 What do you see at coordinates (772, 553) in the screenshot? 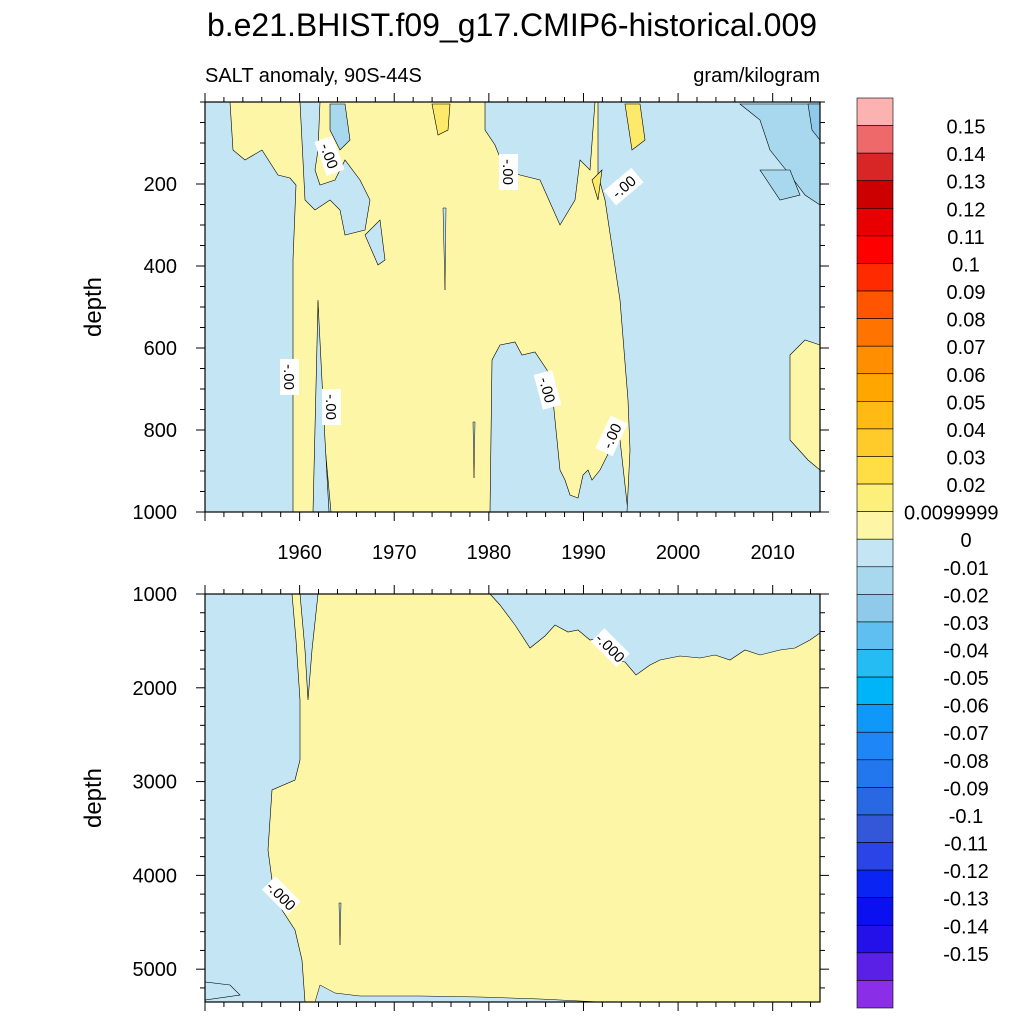
I see `x-tick-label: 2010` at bounding box center [772, 553].